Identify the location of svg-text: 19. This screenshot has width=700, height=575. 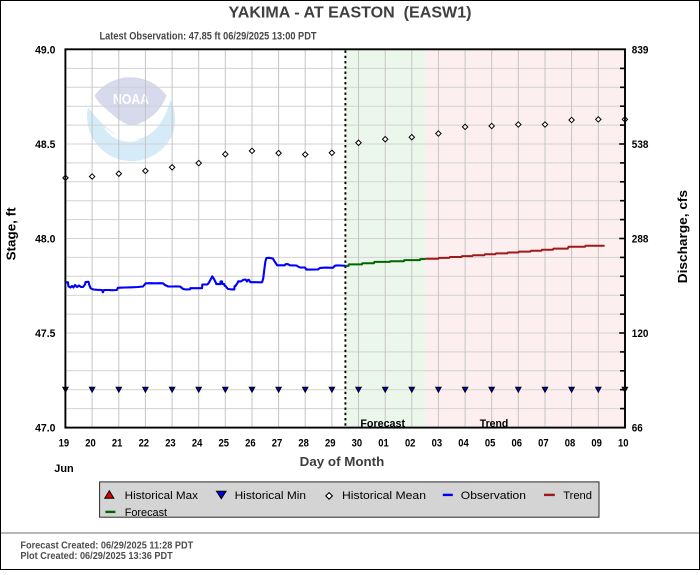
(64, 444).